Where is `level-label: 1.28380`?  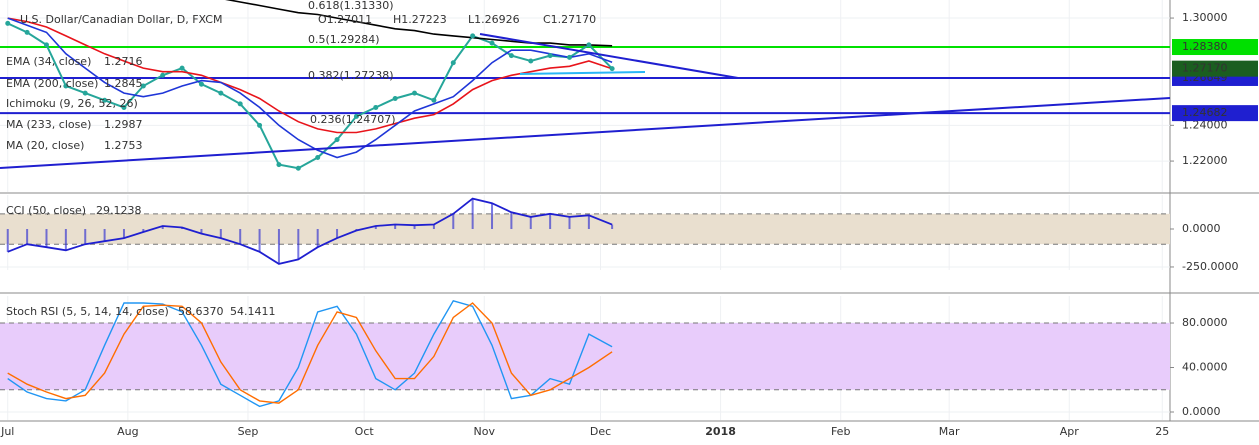 level-label: 1.28380 is located at coordinates (1205, 46).